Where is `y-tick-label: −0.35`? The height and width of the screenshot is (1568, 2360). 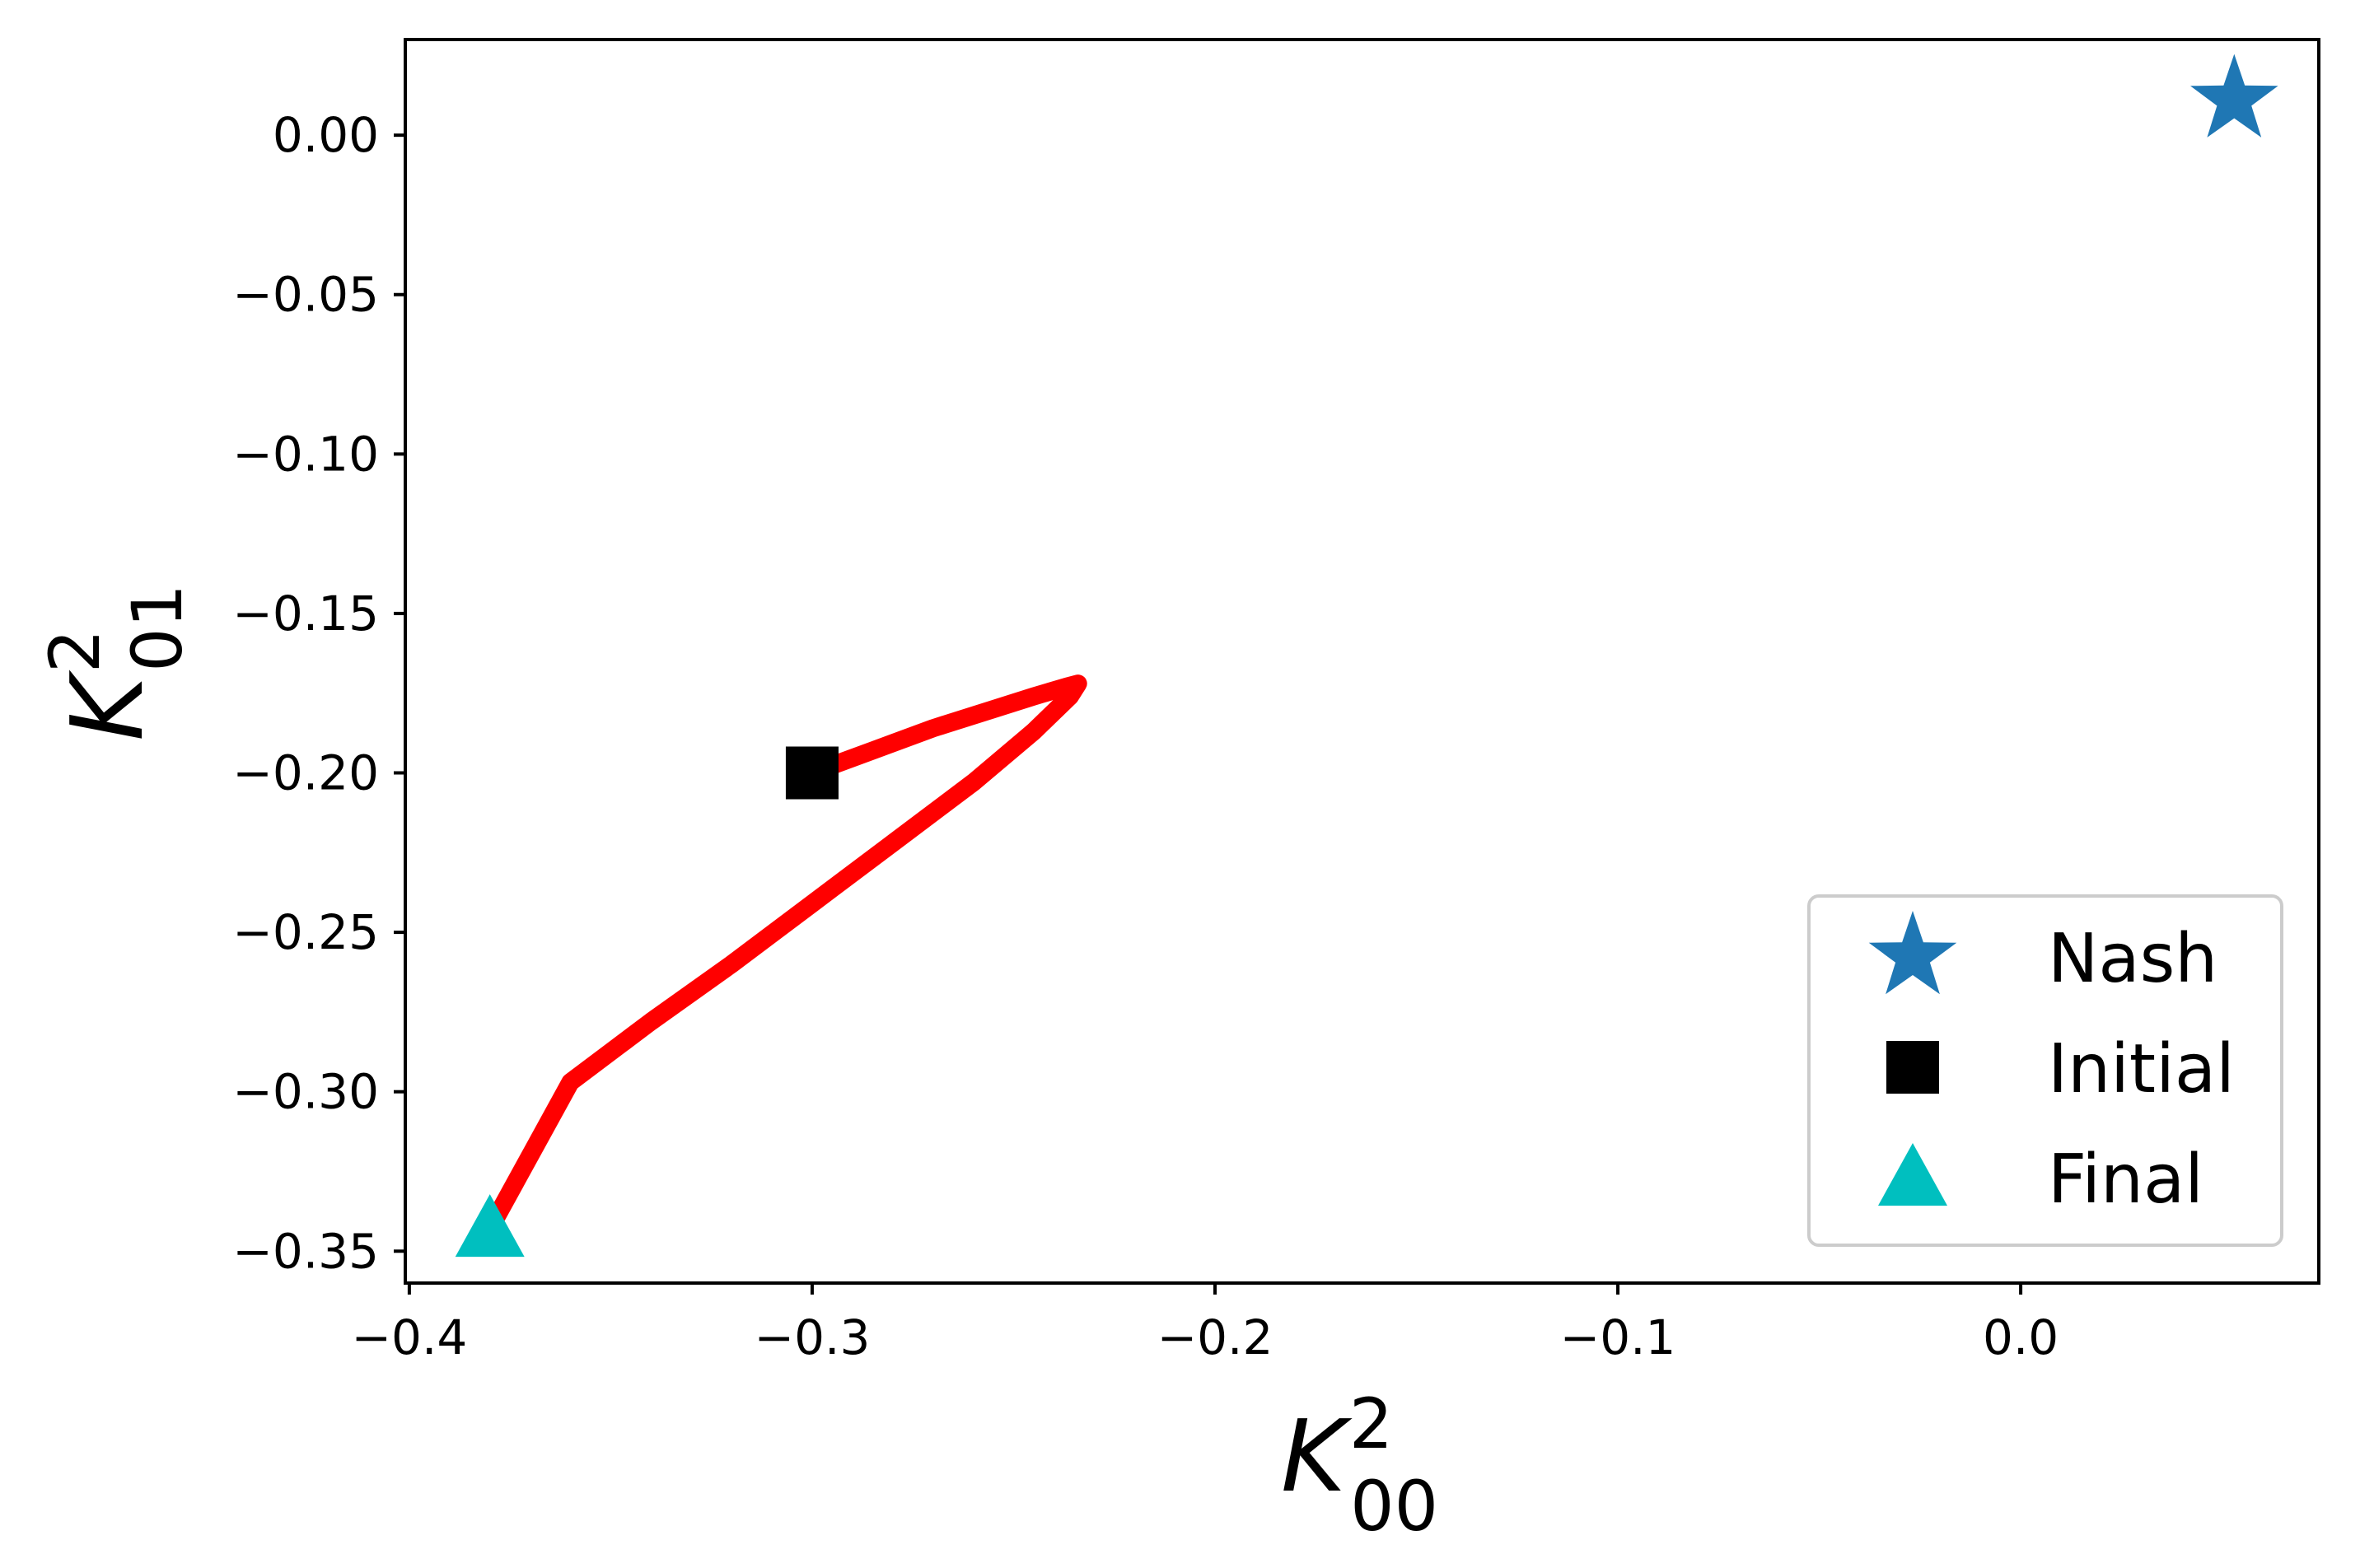 y-tick-label: −0.35 is located at coordinates (305, 1251).